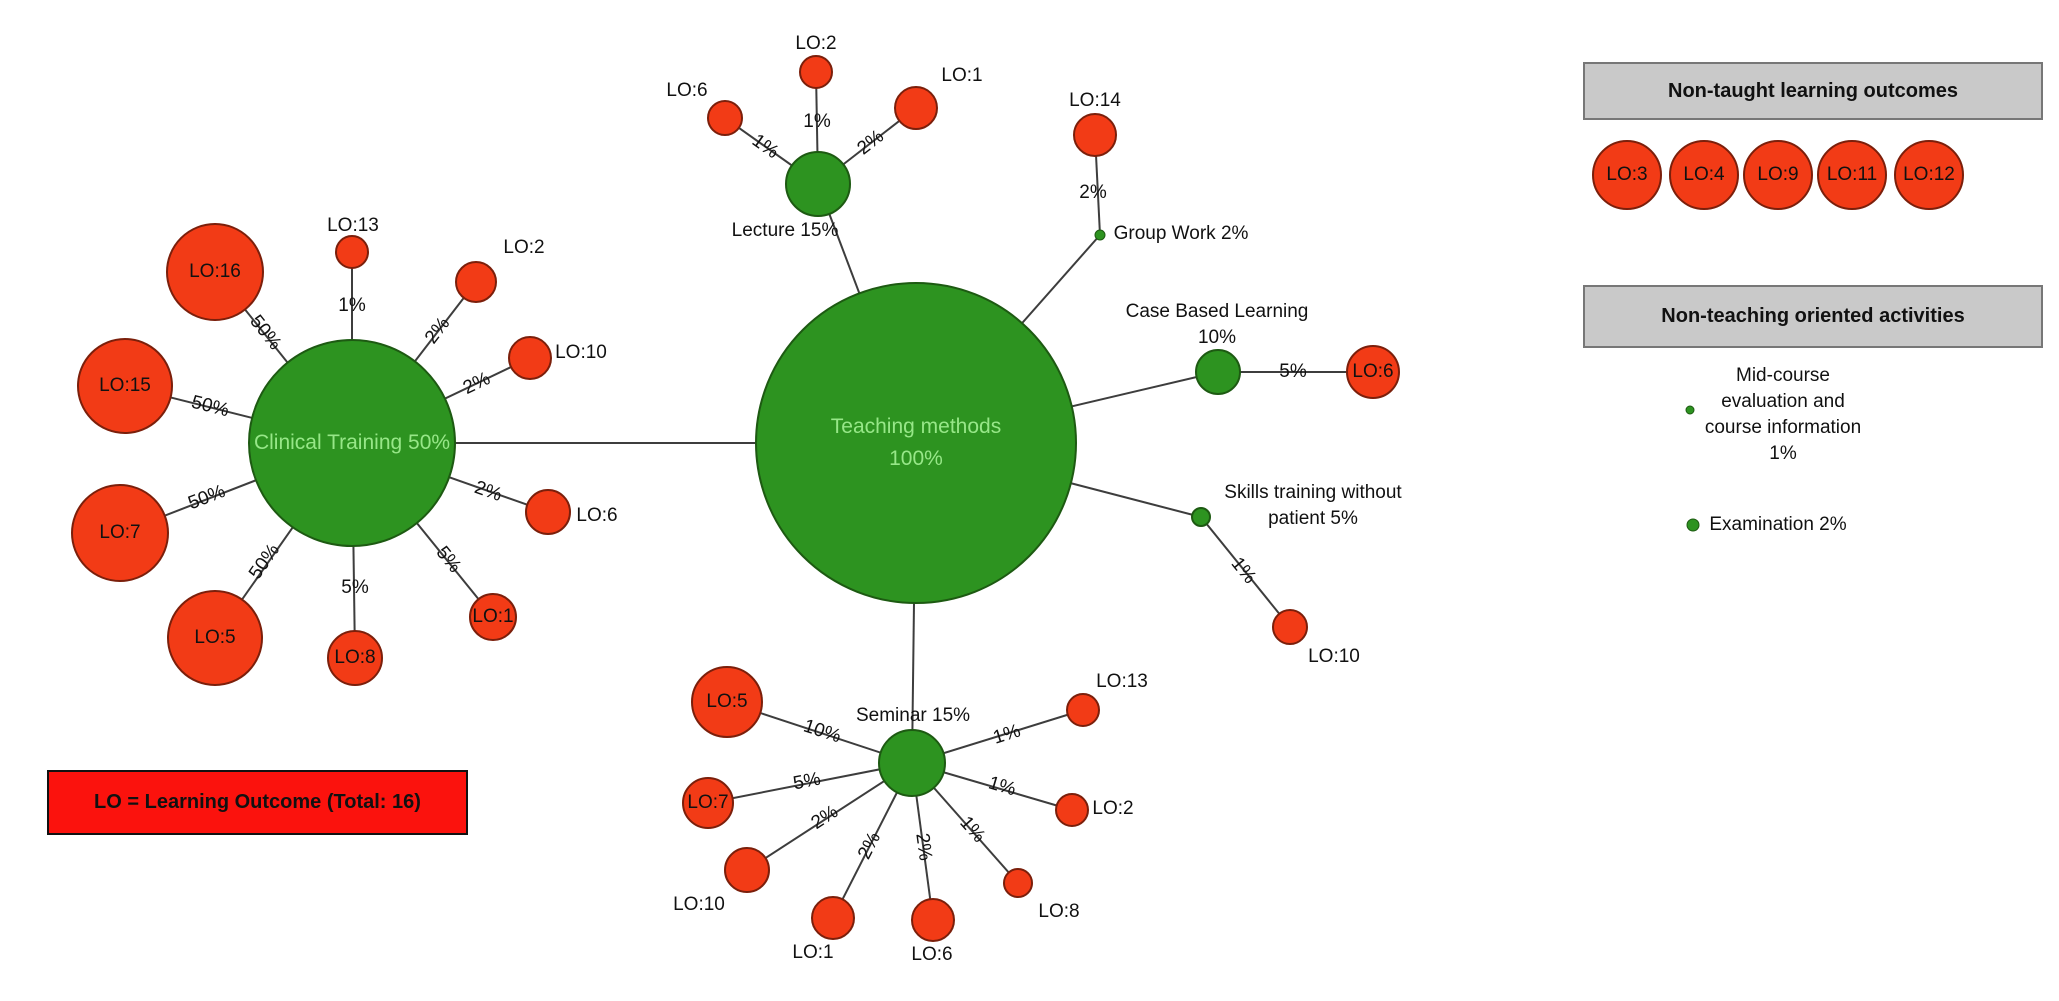 This screenshot has height=1001, width=2059. Describe the element at coordinates (437, 330) in the screenshot. I see `edge-label-clinical-c2: 2%` at that location.